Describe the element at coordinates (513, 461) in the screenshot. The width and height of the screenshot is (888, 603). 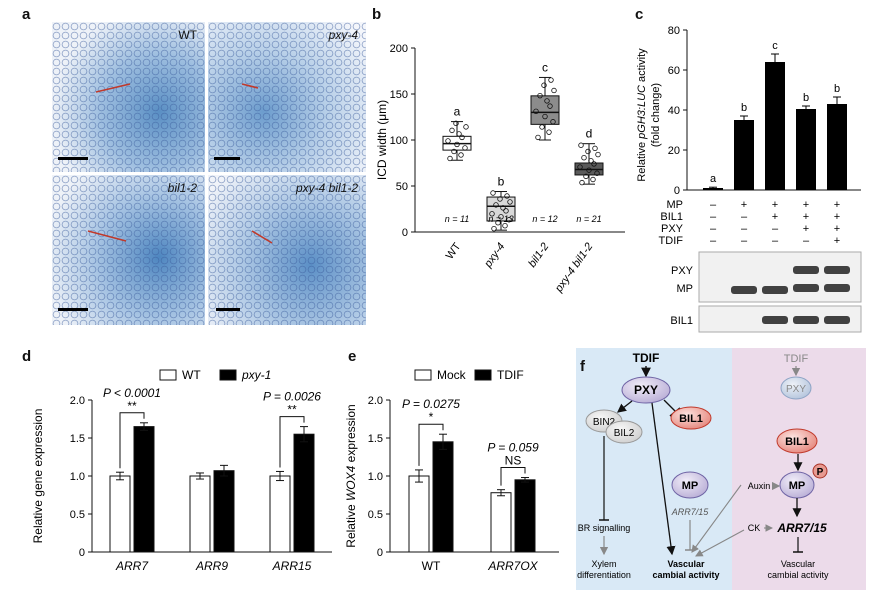
I see `significance-mark: NS` at that location.